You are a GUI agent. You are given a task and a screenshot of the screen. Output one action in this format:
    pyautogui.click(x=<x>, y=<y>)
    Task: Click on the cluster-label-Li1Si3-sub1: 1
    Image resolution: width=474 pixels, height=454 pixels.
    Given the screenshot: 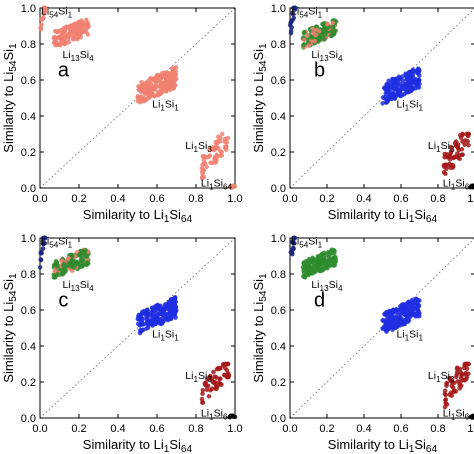 What is the action you would take?
    pyautogui.click(x=438, y=149)
    